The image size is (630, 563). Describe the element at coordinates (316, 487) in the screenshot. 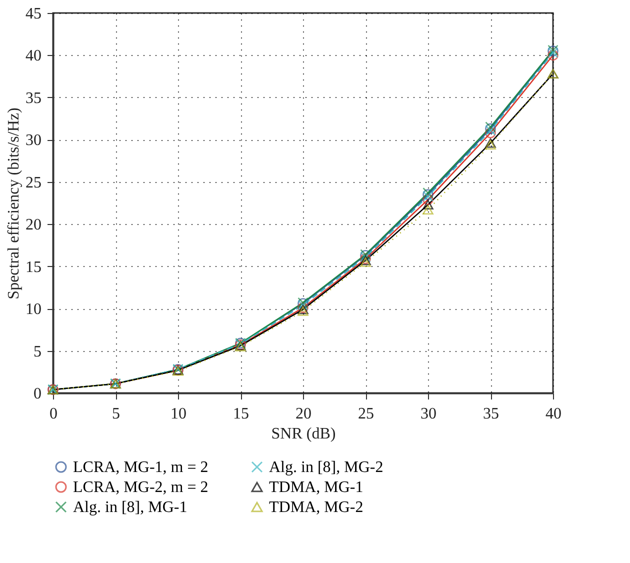

I see `legend-label: TDMA, MG-1` at that location.